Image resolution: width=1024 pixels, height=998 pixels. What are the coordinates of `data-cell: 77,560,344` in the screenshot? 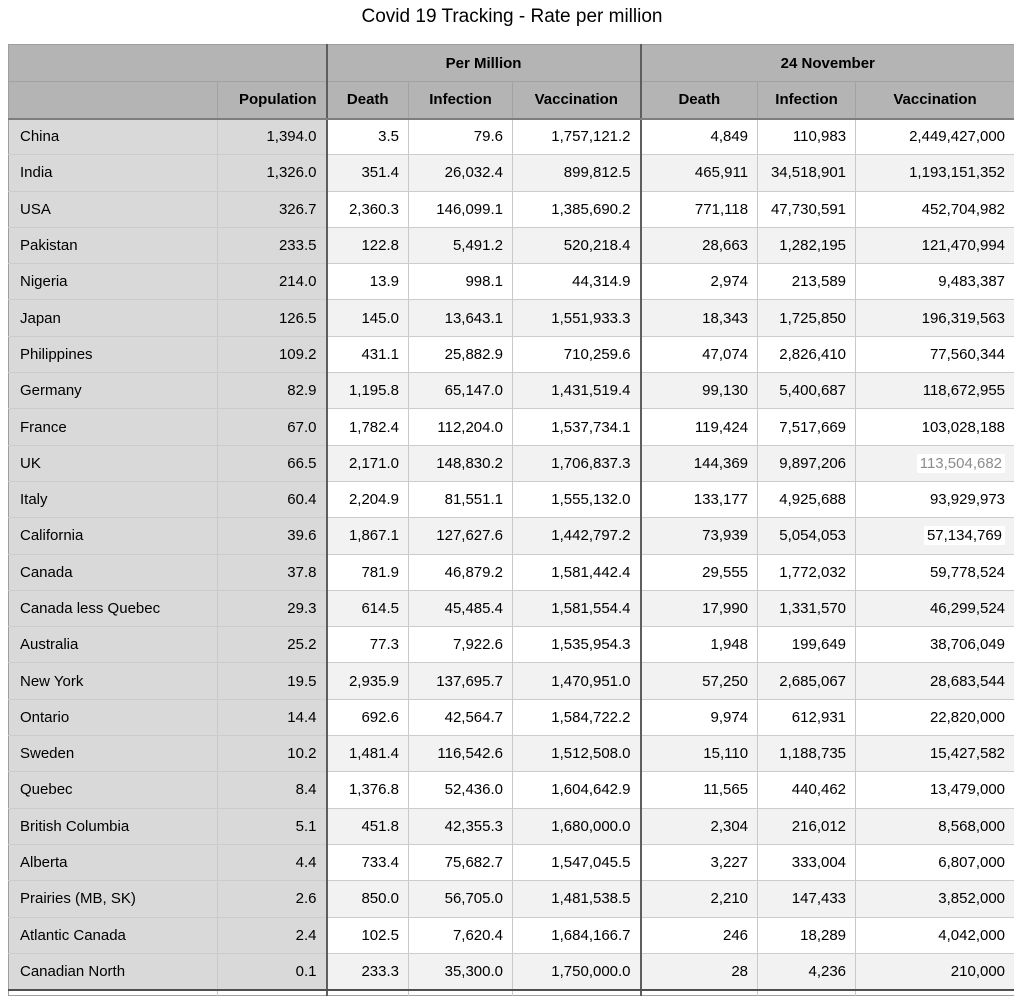 It's located at (934, 355).